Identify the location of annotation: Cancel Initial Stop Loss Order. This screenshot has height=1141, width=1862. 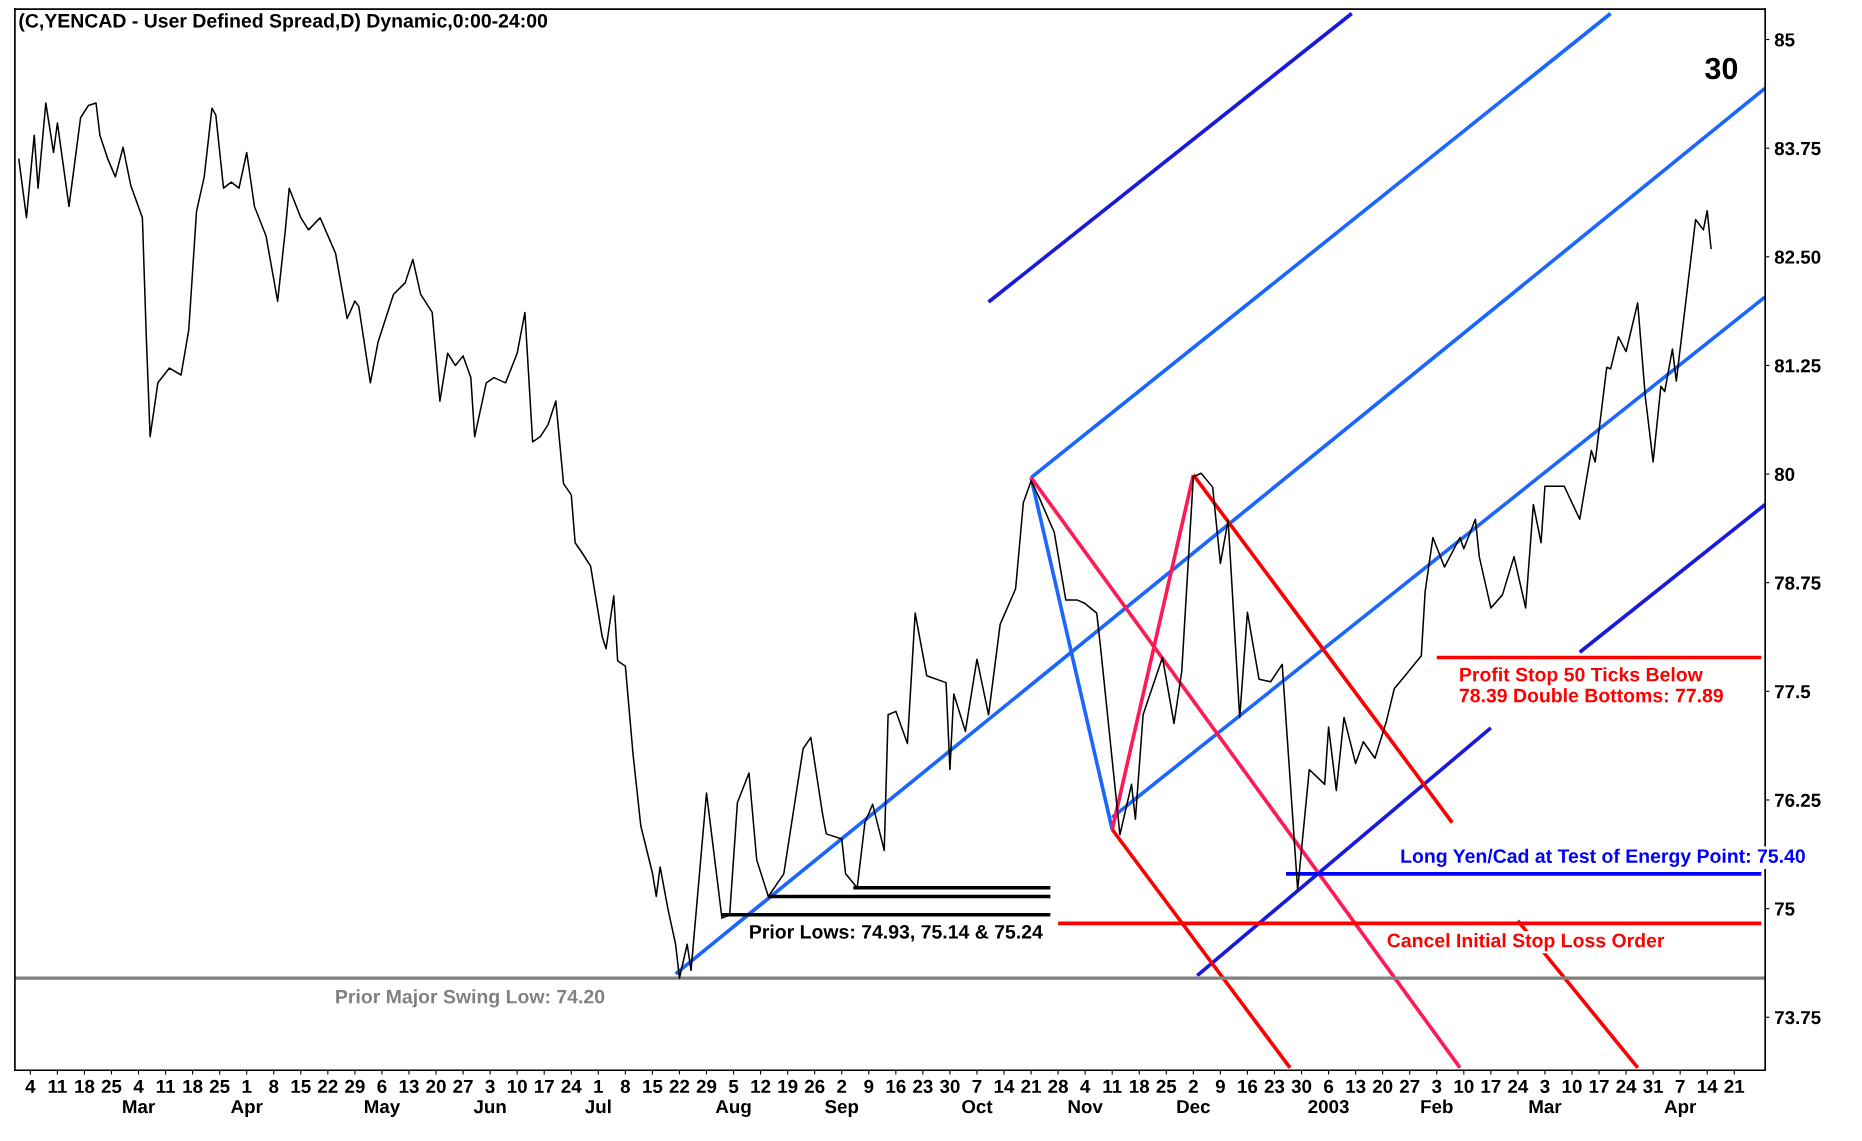
(1526, 942).